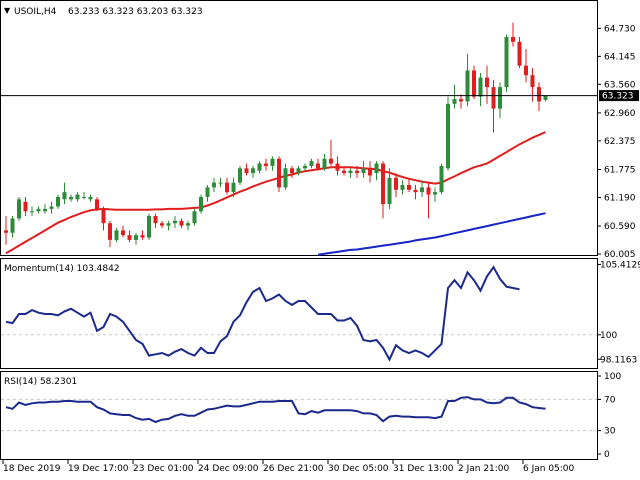  I want to click on price-y-tick-label: 60.005, so click(620, 255).